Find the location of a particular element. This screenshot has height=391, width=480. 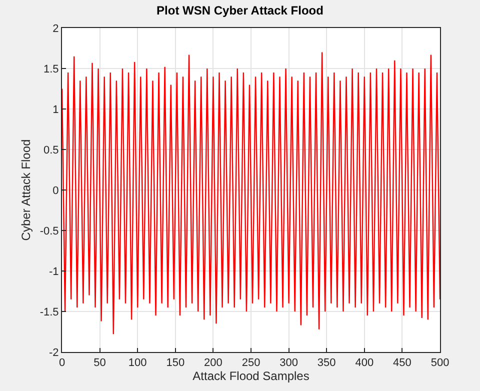

x-tick-label: 300 is located at coordinates (289, 363).